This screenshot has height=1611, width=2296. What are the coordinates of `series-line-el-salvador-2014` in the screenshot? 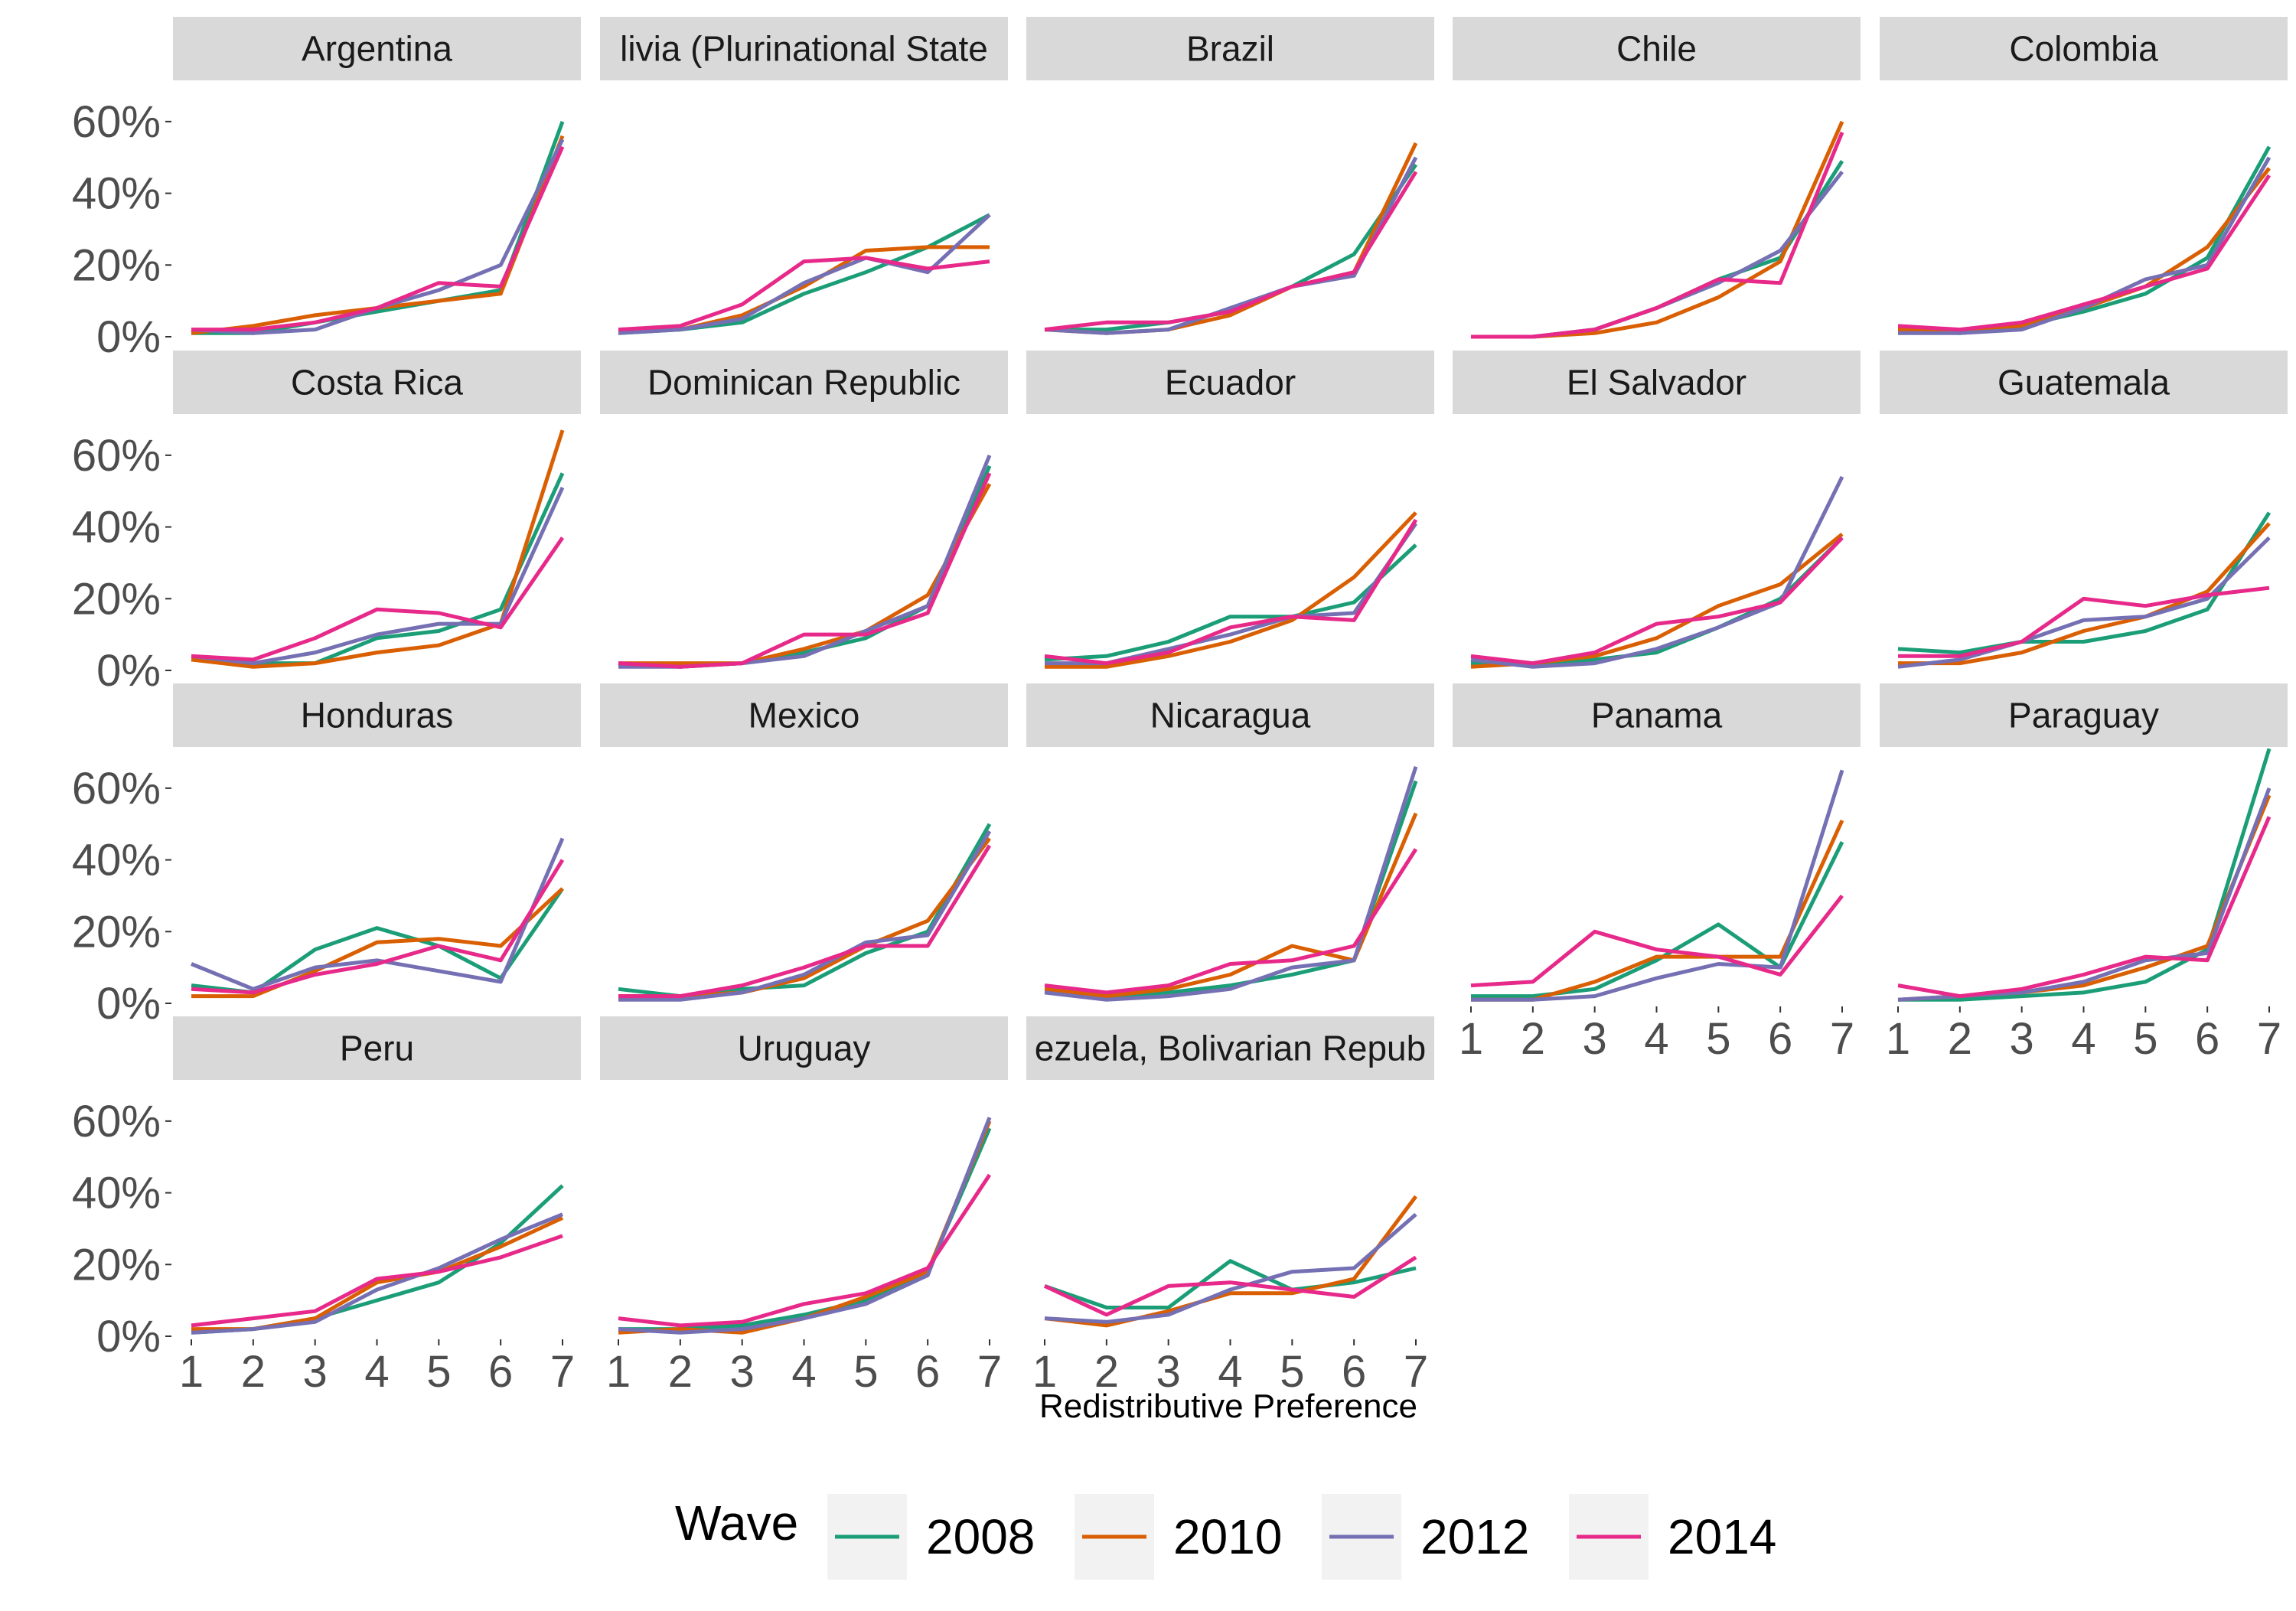 It's located at (1657, 601).